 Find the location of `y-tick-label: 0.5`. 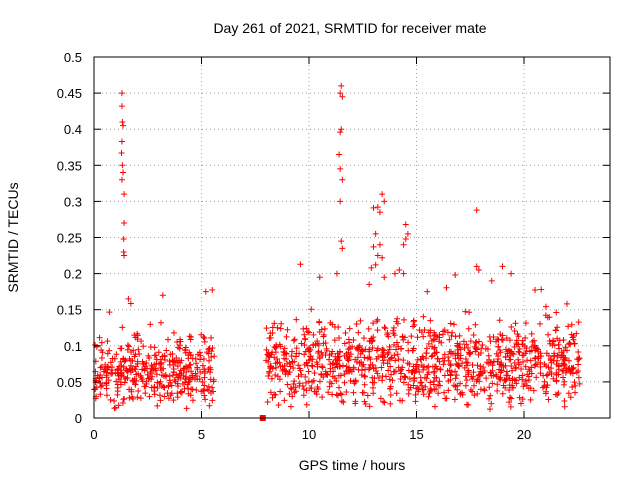

y-tick-label: 0.5 is located at coordinates (73, 57).